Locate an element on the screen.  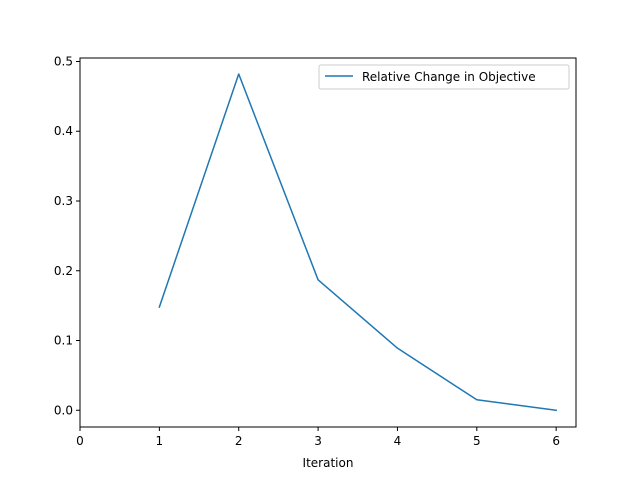
legend-box is located at coordinates (444, 77).